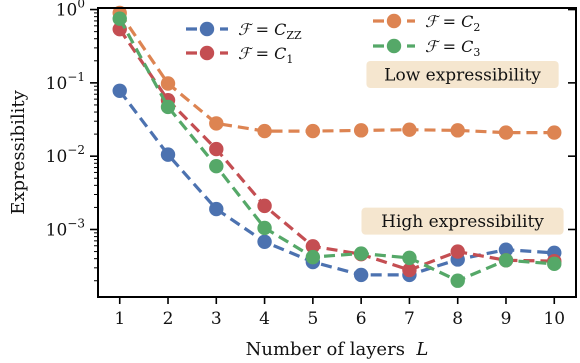 The image size is (580, 363). I want to click on x-tick-label: 7, so click(409, 319).